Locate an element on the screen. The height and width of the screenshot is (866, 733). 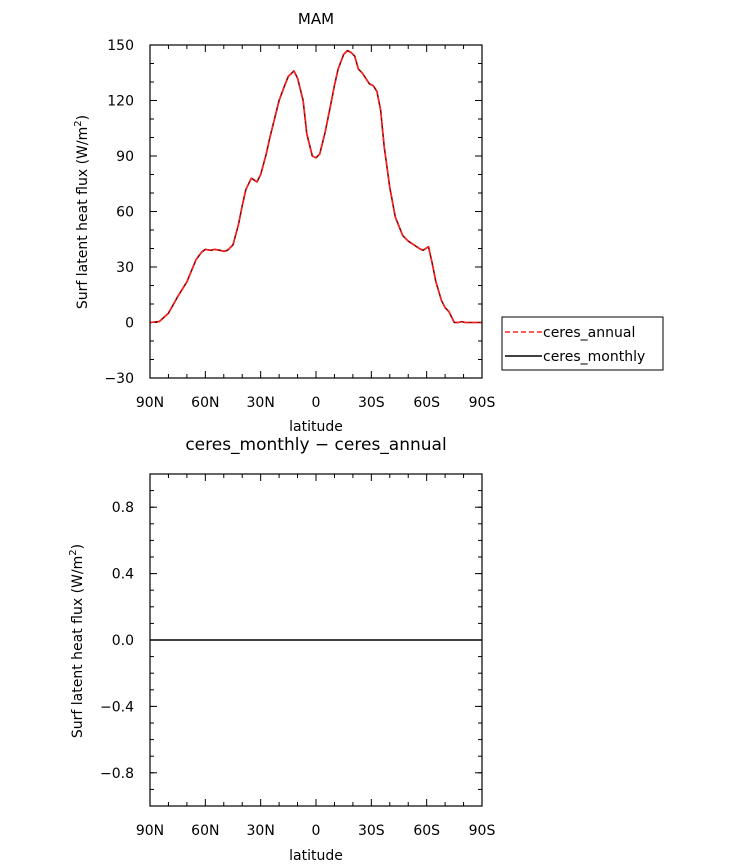
y-tick-label: 0 is located at coordinates (129, 324).